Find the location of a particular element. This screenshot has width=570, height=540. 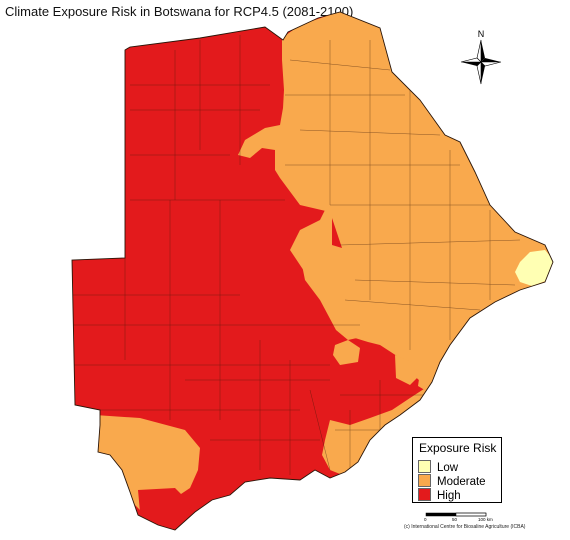

legend-item-high: High is located at coordinates (439, 495).